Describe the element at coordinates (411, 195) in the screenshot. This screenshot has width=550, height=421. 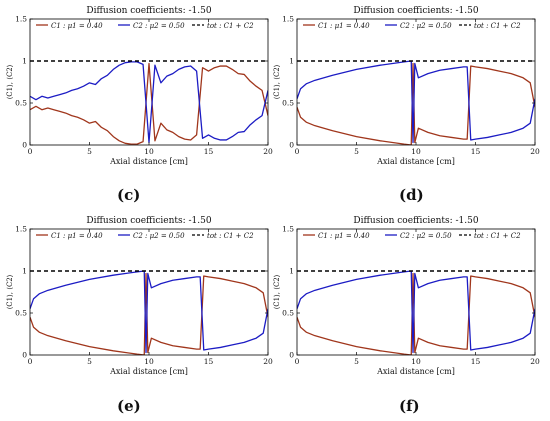
I see `panel-label-d: (d)` at that location.